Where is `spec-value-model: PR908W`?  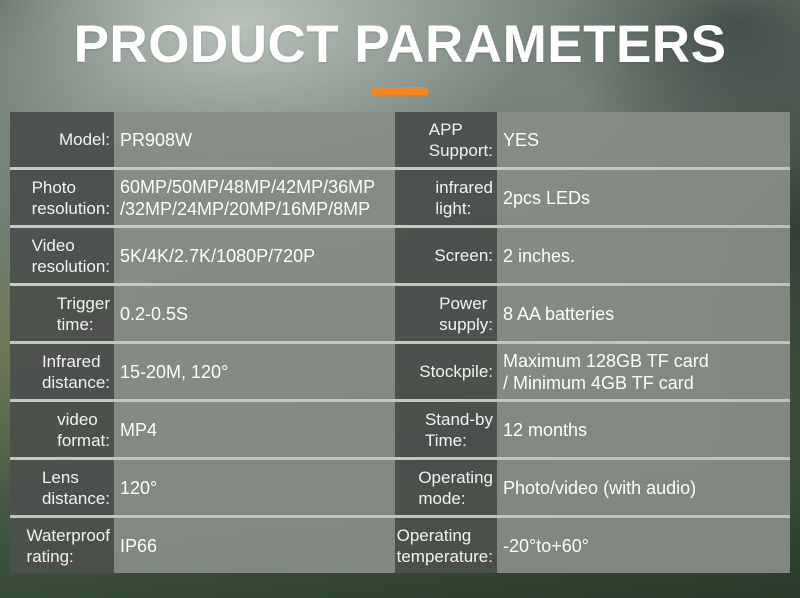
spec-value-model: PR908W is located at coordinates (254, 139).